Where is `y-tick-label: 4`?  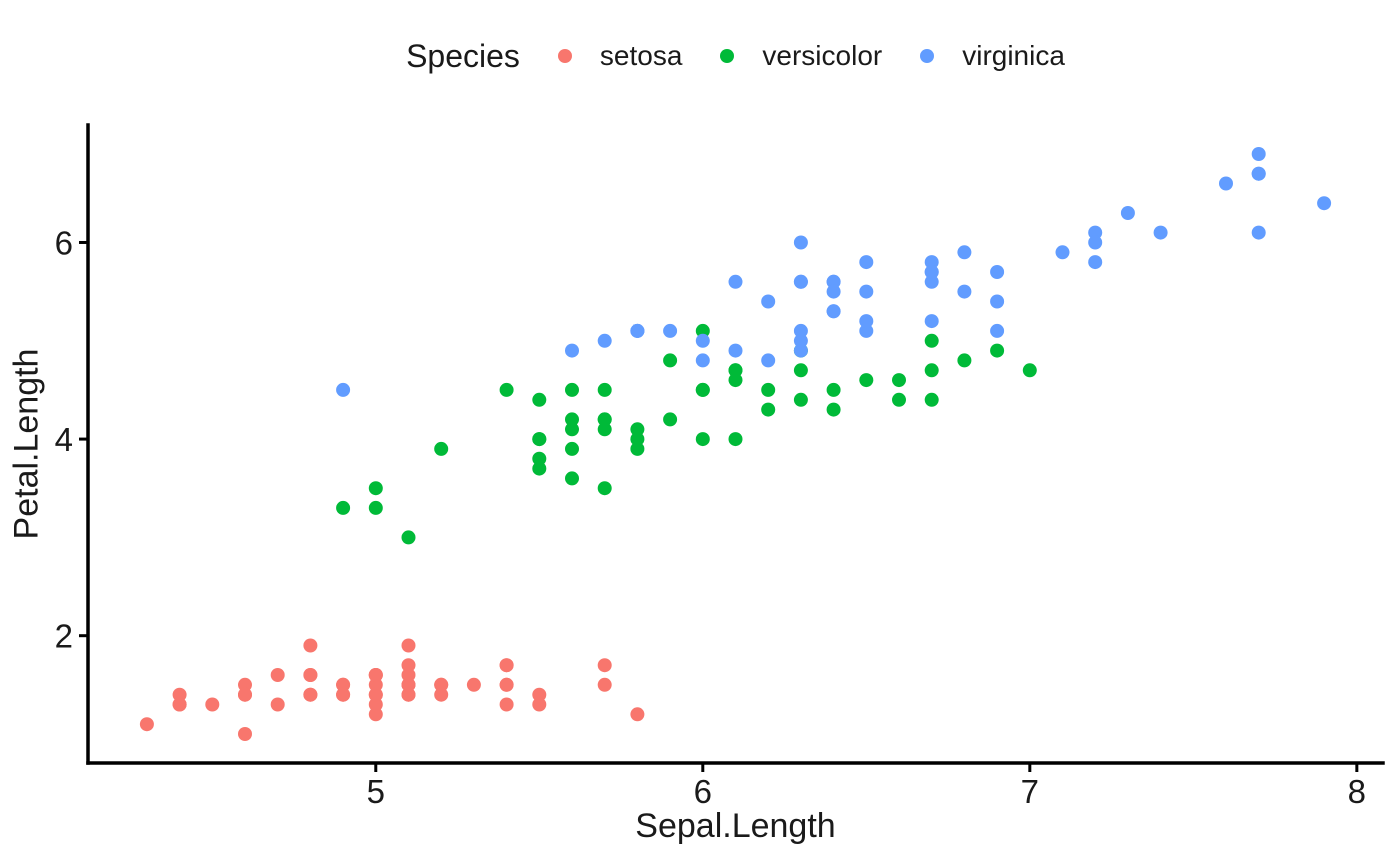 y-tick-label: 4 is located at coordinates (64, 439).